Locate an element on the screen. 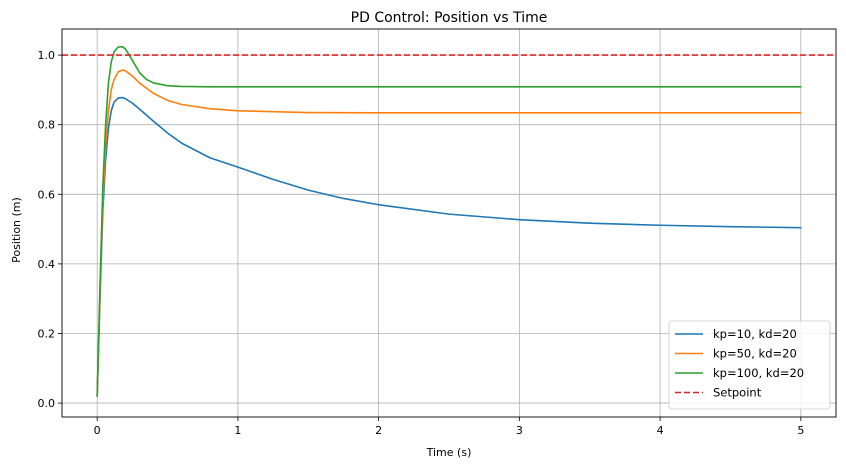 The height and width of the screenshot is (468, 846). x-tick-label: 5 is located at coordinates (800, 430).